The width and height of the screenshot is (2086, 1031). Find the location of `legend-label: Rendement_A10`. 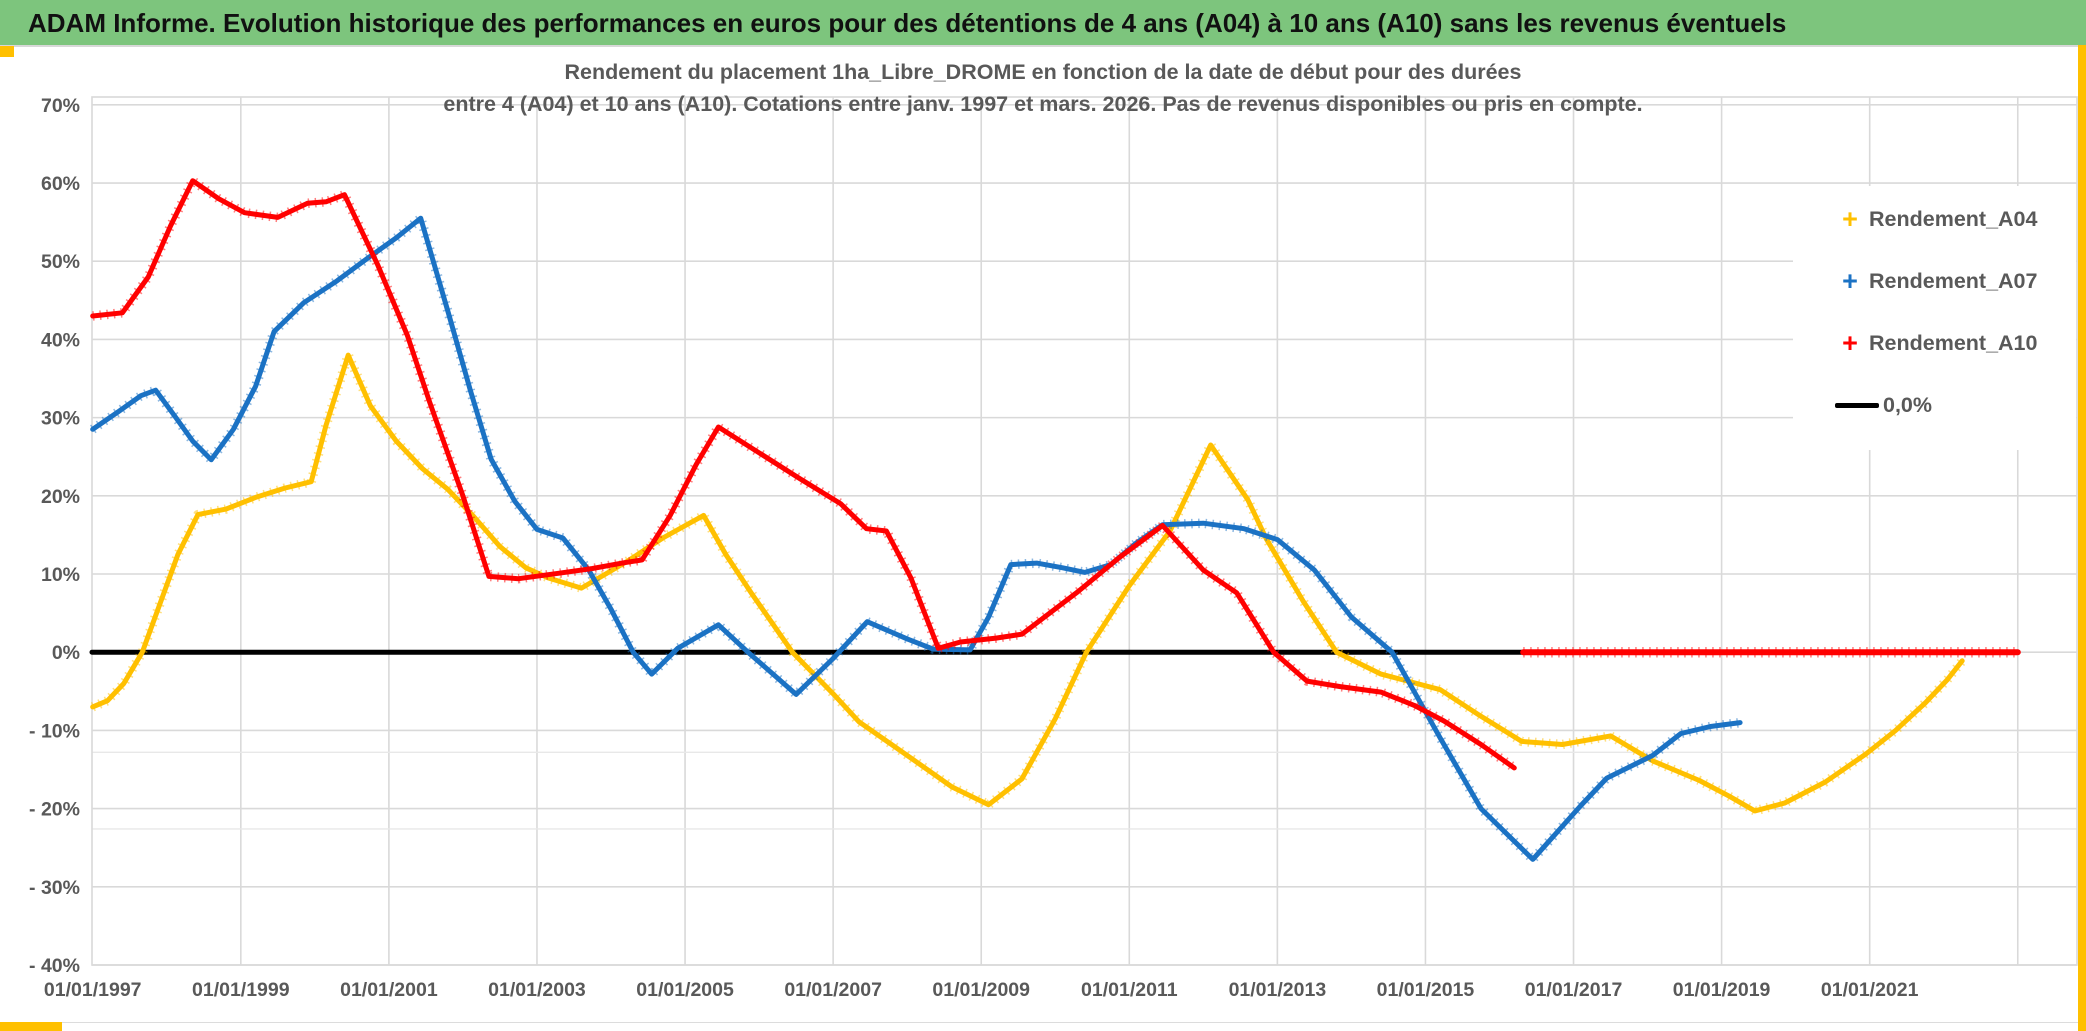

legend-label: Rendement_A10 is located at coordinates (1953, 342).